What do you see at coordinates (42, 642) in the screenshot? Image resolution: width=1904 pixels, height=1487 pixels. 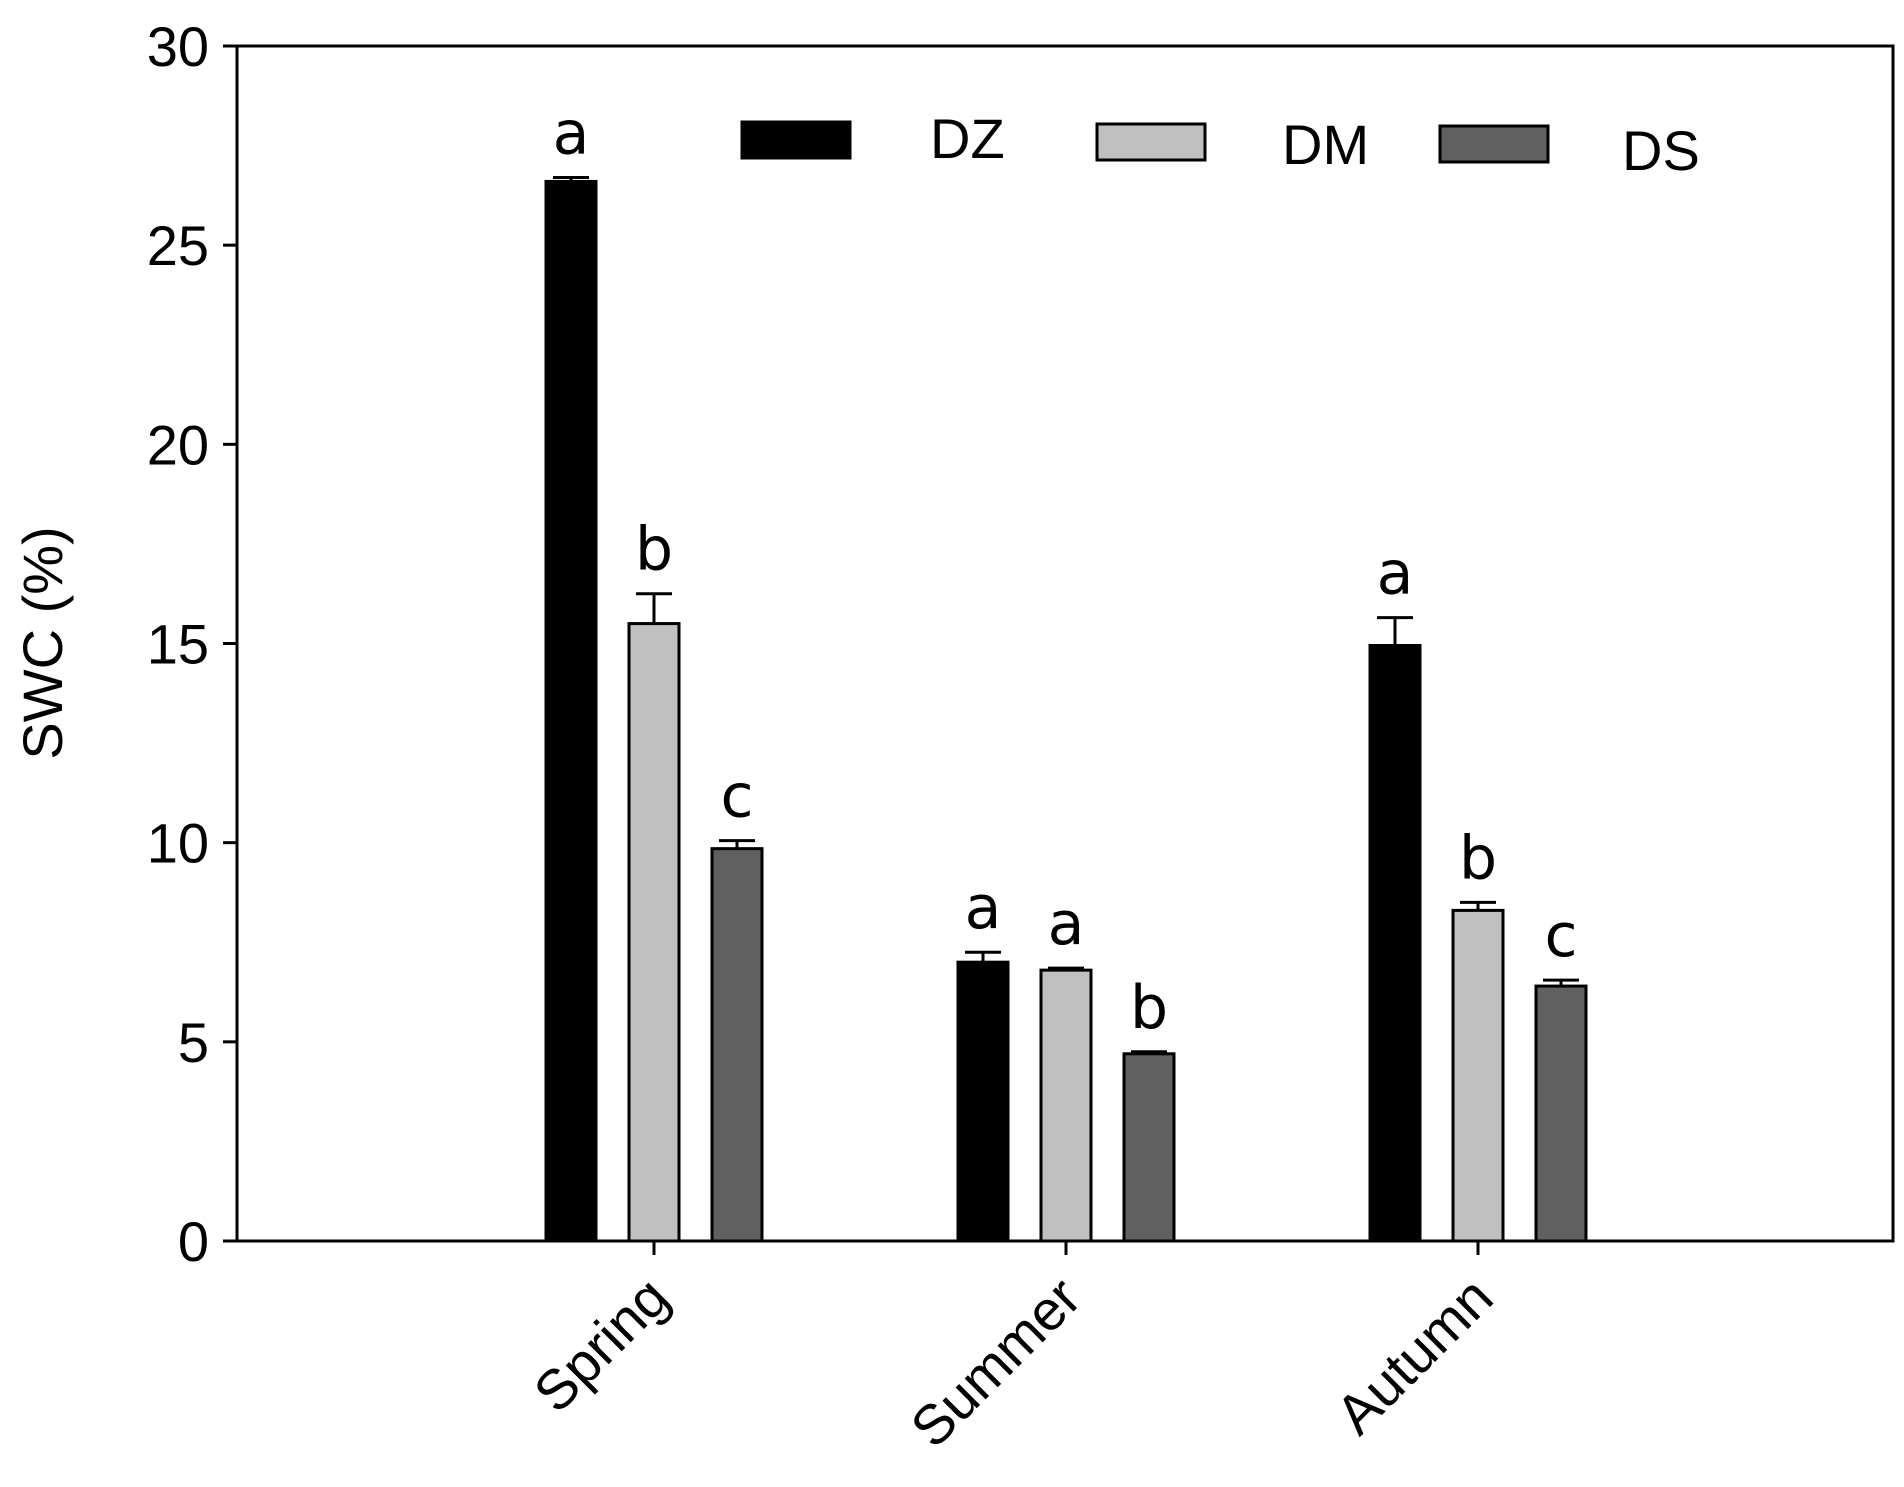 I see `y-axis-title: SWC (%)` at bounding box center [42, 642].